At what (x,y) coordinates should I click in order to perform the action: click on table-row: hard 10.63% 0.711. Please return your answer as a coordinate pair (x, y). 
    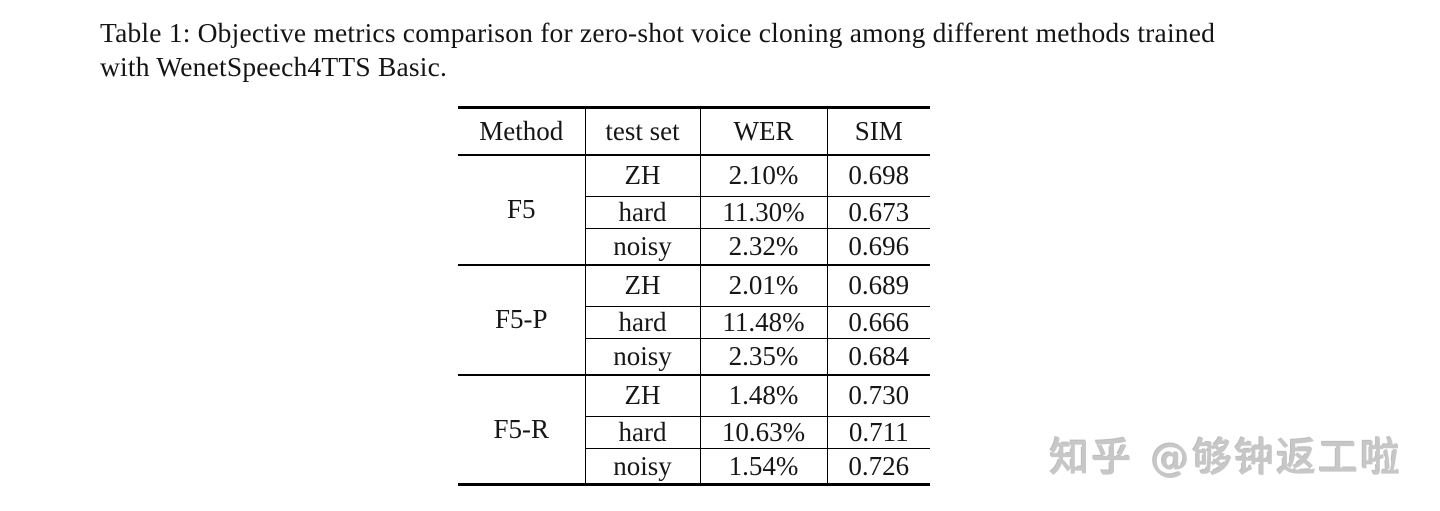
    Looking at the image, I should click on (694, 432).